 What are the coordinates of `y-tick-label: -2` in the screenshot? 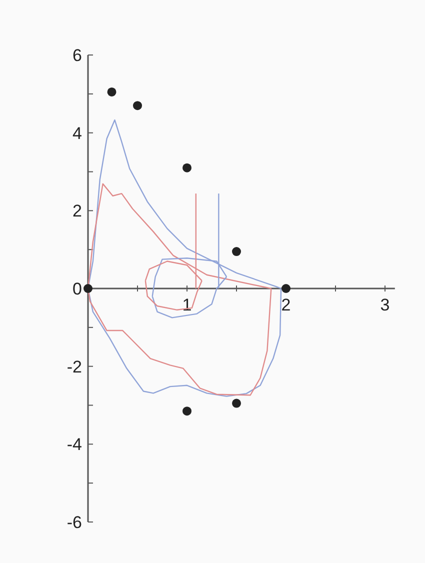 It's located at (74, 366).